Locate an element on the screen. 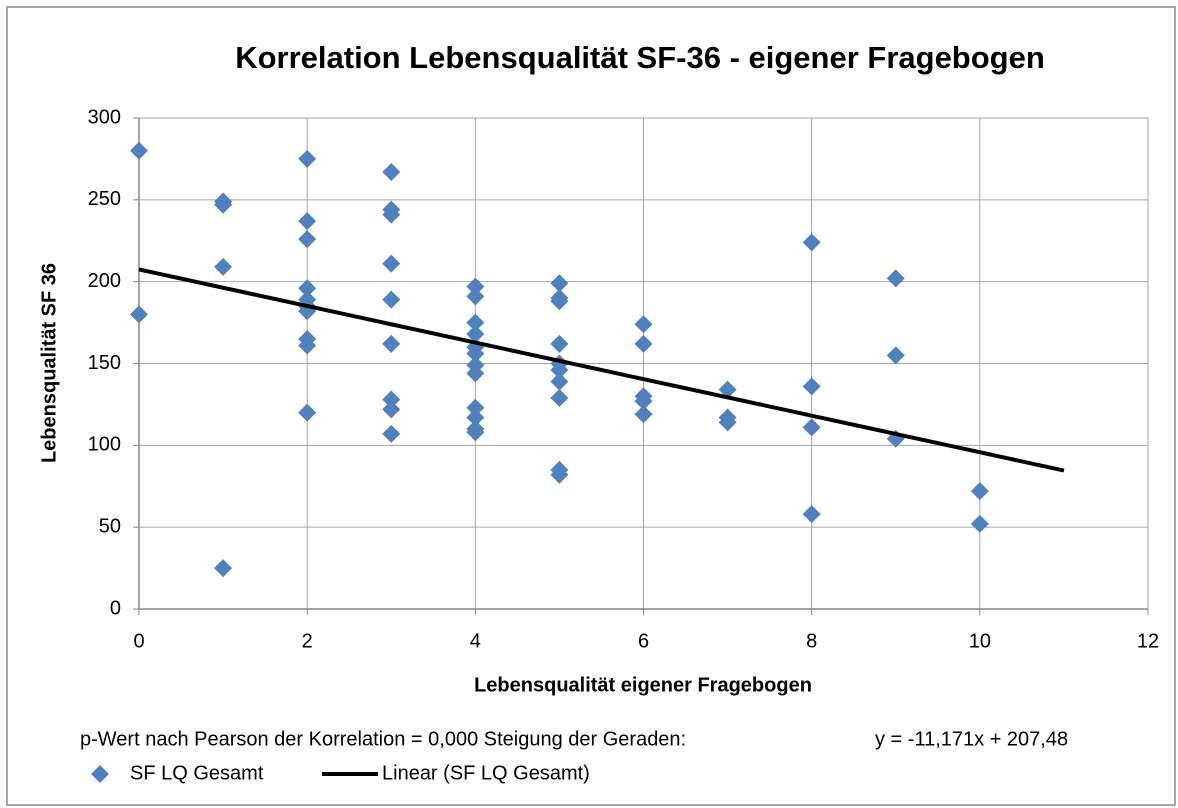 This screenshot has height=808, width=1178. legend-label: SF LQ Gesamt is located at coordinates (197, 773).